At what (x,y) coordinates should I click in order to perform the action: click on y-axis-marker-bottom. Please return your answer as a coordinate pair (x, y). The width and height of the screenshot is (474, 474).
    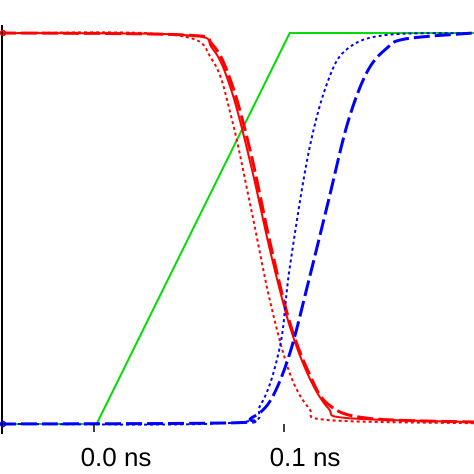
    Looking at the image, I should click on (3, 424).